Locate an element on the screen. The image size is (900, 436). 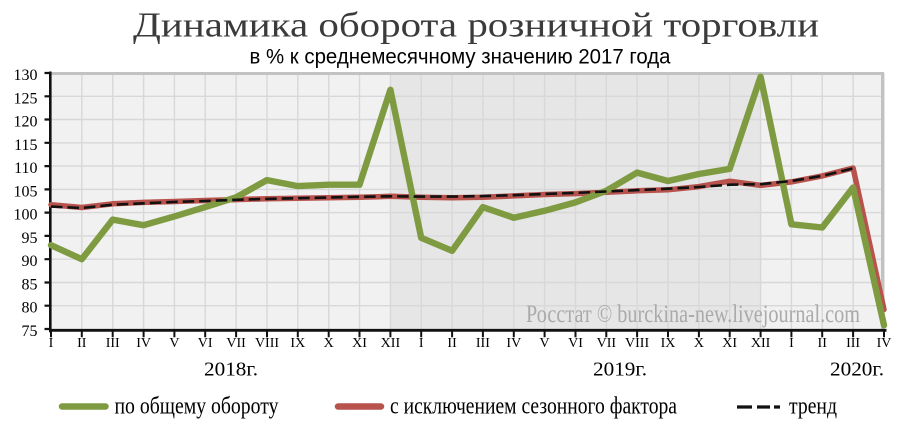
svg-text: 105 is located at coordinates (26, 191).